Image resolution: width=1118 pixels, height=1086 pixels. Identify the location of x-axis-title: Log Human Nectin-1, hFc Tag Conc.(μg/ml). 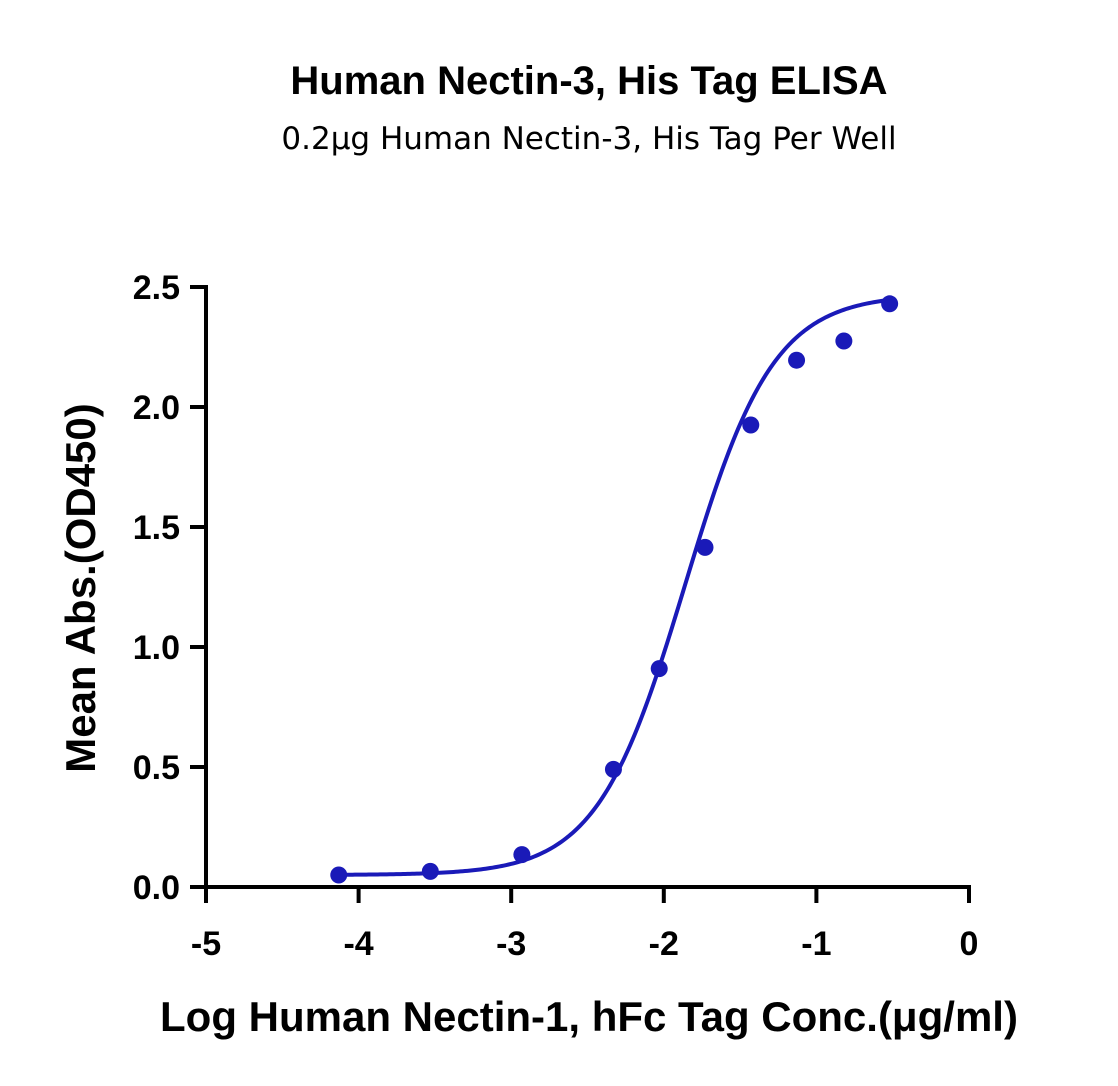
(589, 1016).